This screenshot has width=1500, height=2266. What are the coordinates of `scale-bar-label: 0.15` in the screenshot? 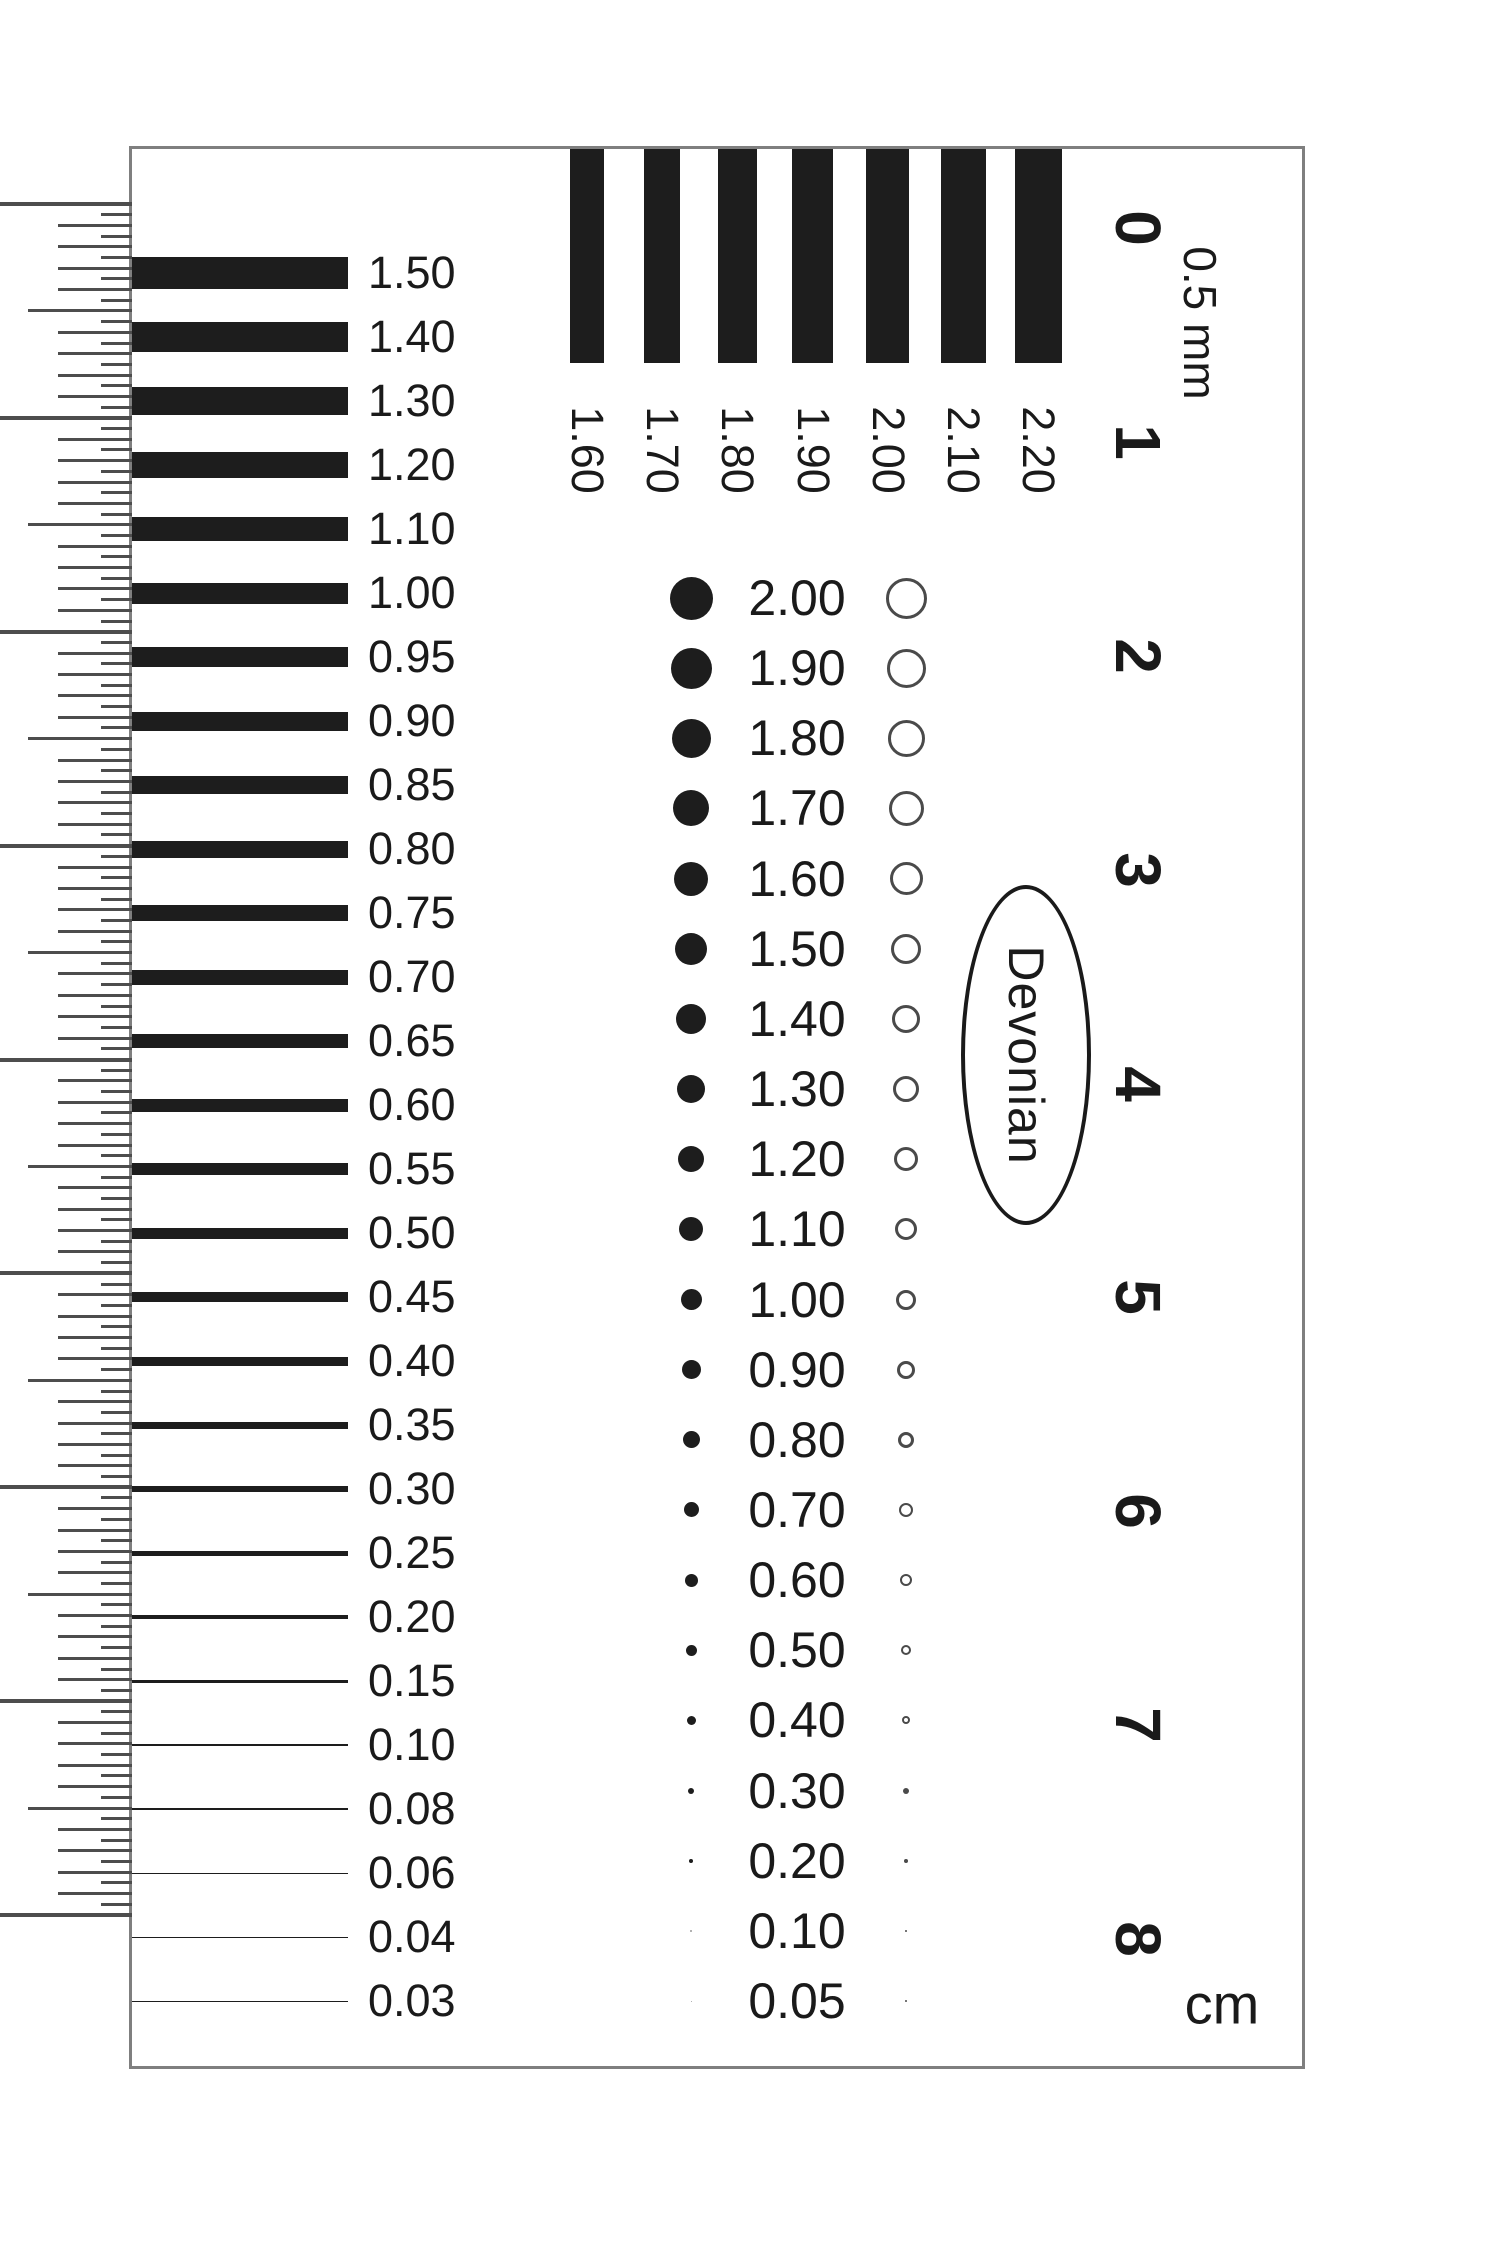 It's located at (412, 1680).